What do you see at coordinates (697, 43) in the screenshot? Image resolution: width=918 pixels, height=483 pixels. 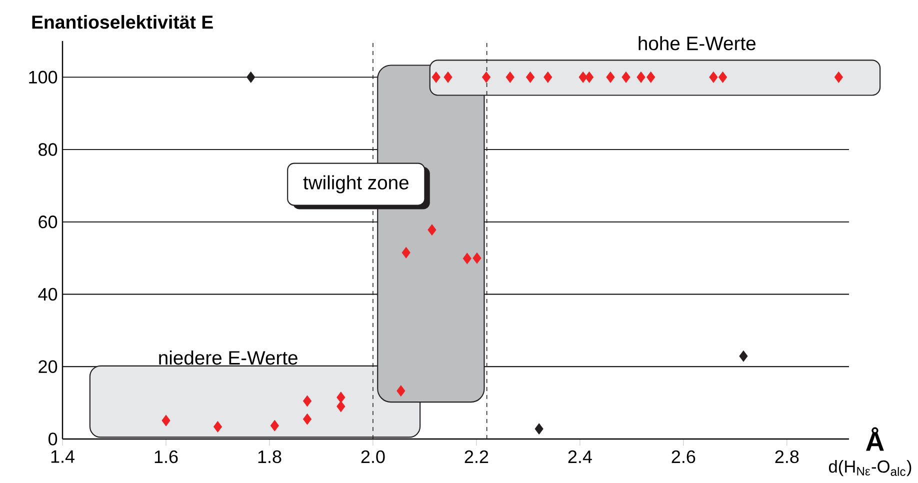 I see `annotation: hohe E-Werte` at bounding box center [697, 43].